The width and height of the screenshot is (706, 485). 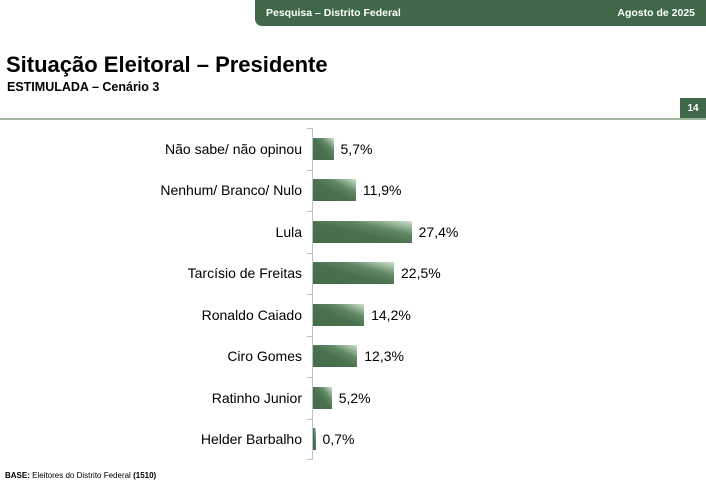 I want to click on bar-area: 5,7%, so click(x=343, y=148).